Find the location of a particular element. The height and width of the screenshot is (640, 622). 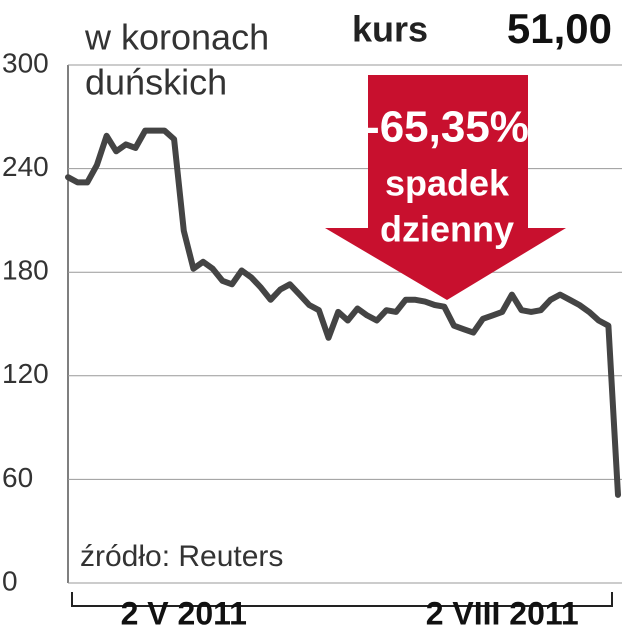

y-tick-label: 60 is located at coordinates (17, 477).